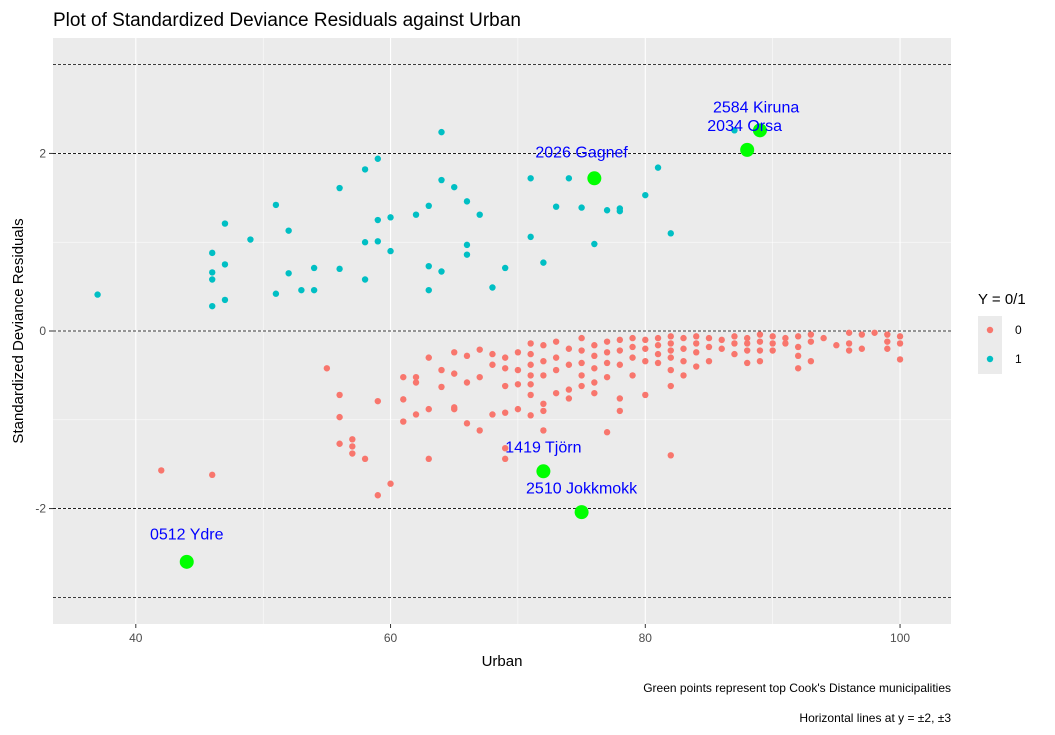 The height and width of the screenshot is (735, 1055). Describe the element at coordinates (1018, 330) in the screenshot. I see `legend-label-0: 0` at that location.